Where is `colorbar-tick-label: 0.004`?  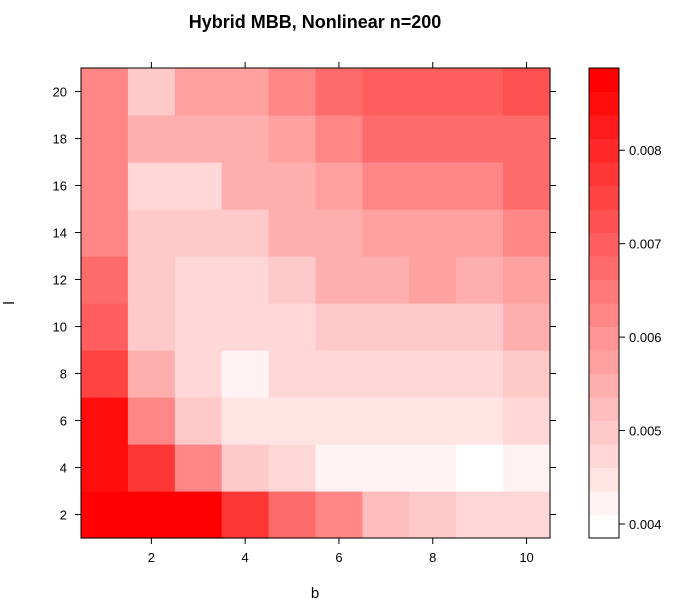
colorbar-tick-label: 0.004 is located at coordinates (645, 524).